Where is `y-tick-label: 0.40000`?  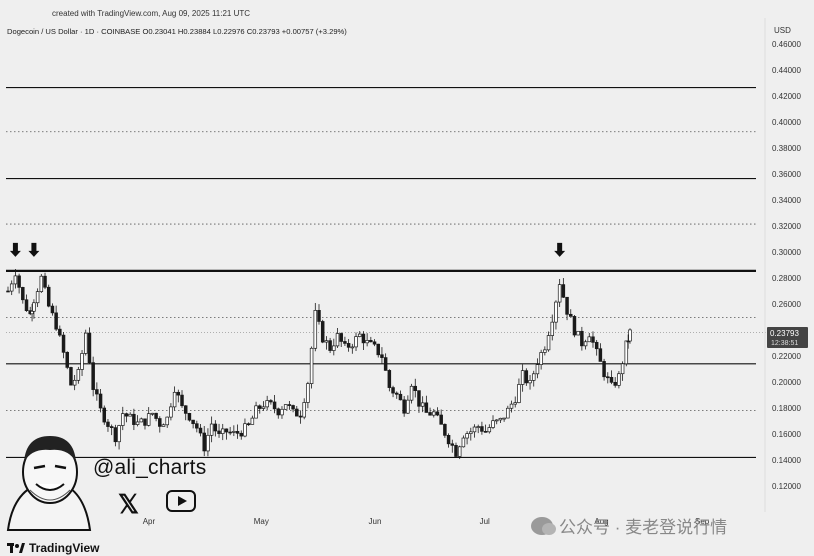
y-tick-label: 0.40000 is located at coordinates (786, 122).